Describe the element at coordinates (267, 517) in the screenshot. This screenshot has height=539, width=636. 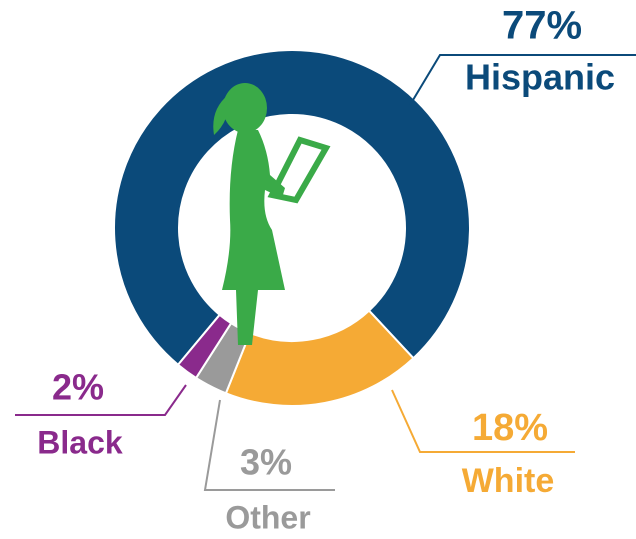
I see `category-label: Other` at that location.